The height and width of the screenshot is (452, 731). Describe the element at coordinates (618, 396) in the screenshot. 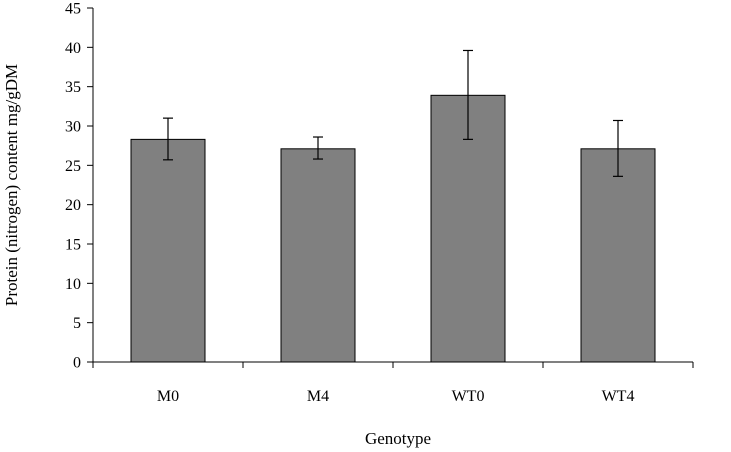

I see `x-tick-label: WT4` at that location.